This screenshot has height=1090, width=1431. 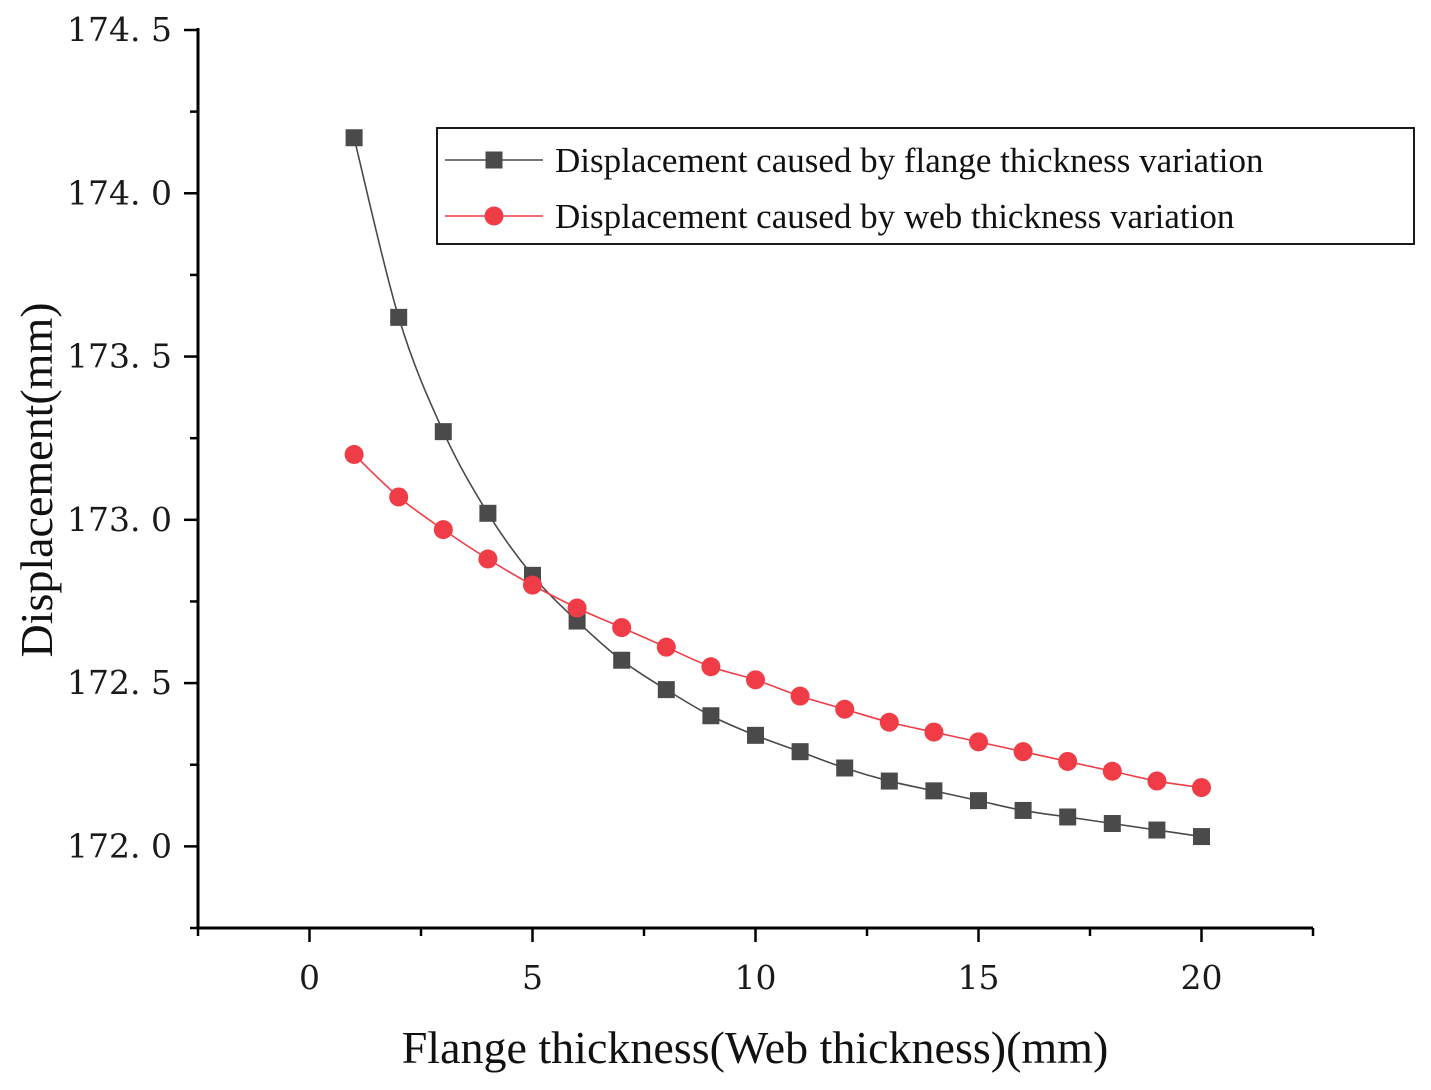 I want to click on x-axis-title: Flange thickness(Web thickness)(mm), so click(x=755, y=1047).